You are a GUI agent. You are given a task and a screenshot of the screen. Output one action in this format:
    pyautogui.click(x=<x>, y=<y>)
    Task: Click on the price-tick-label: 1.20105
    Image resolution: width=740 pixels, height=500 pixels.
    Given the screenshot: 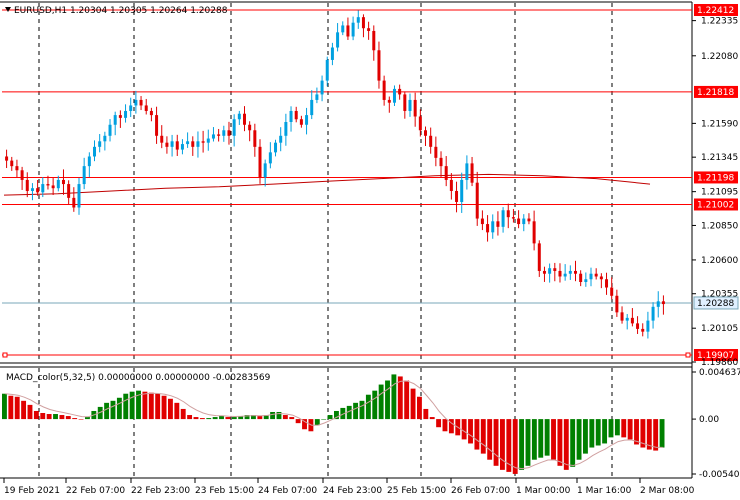 What is the action you would take?
    pyautogui.click(x=719, y=329)
    